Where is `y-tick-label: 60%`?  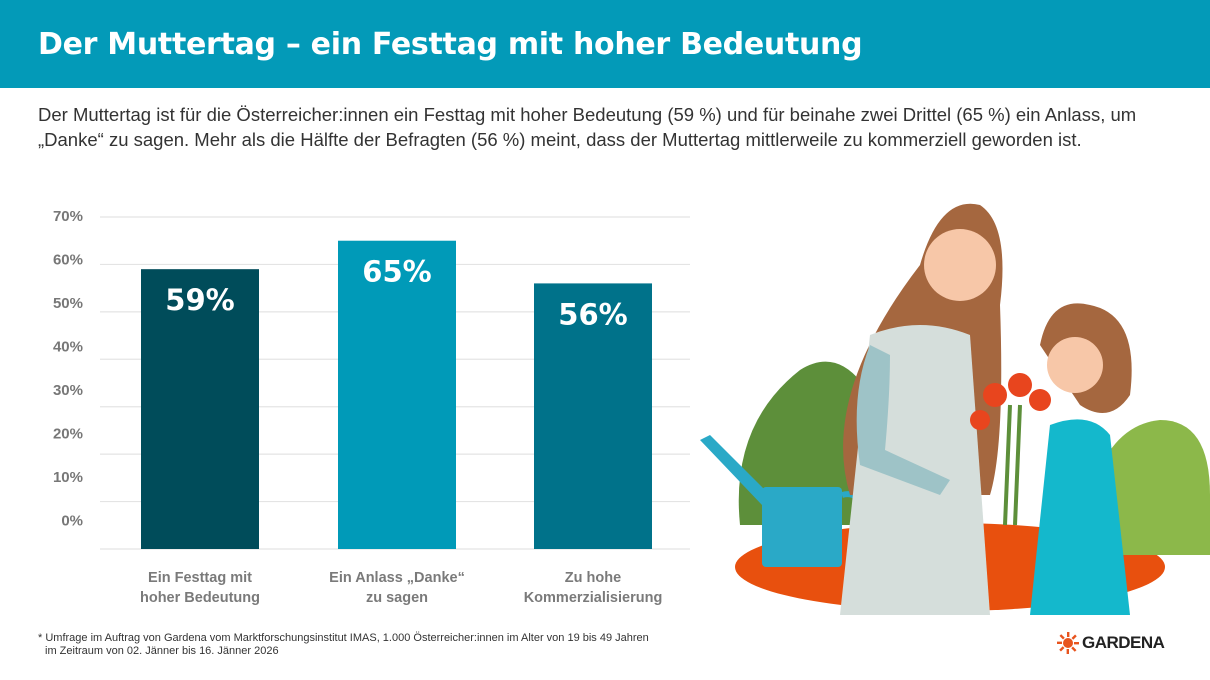
y-tick-label: 60% is located at coordinates (68, 260).